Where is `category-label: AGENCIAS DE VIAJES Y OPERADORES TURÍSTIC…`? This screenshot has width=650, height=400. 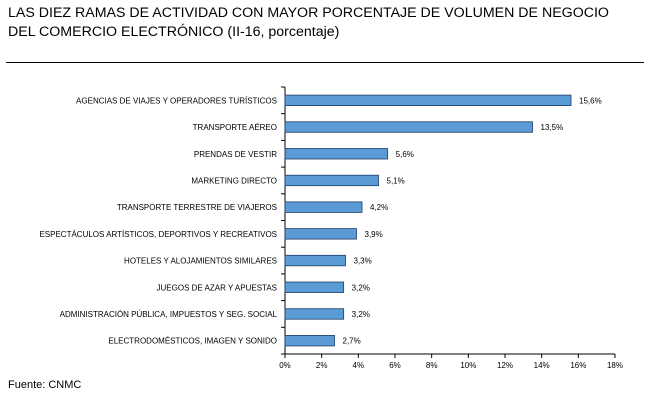
category-label: AGENCIAS DE VIAJES Y OPERADORES TURÍSTIC… is located at coordinates (176, 100).